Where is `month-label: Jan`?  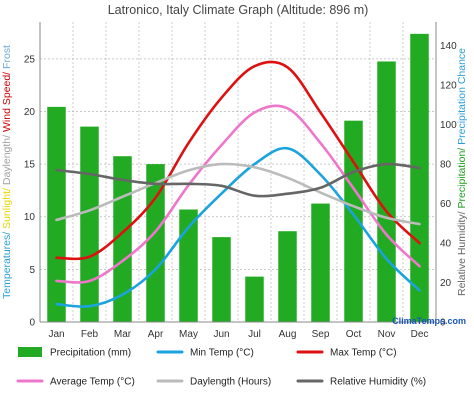 month-label: Jan is located at coordinates (56, 334).